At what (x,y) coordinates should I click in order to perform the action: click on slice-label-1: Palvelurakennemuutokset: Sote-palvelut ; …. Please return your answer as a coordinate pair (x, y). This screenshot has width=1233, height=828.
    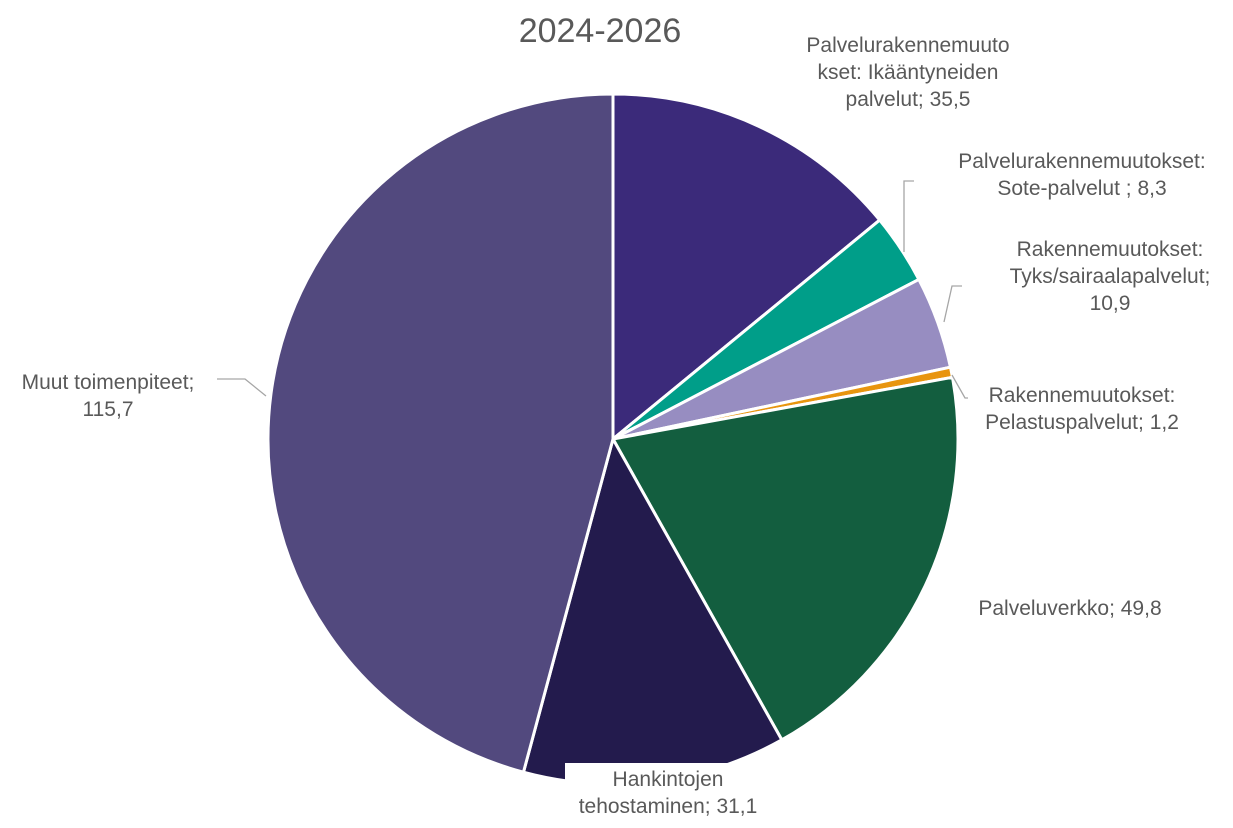
    Looking at the image, I should click on (1081, 175).